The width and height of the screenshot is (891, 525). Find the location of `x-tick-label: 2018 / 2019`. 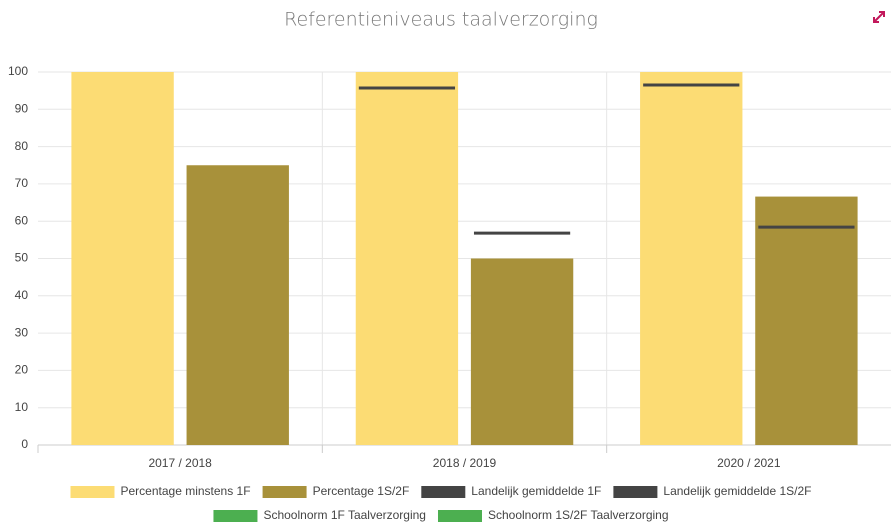

x-tick-label: 2018 / 2019 is located at coordinates (465, 463).